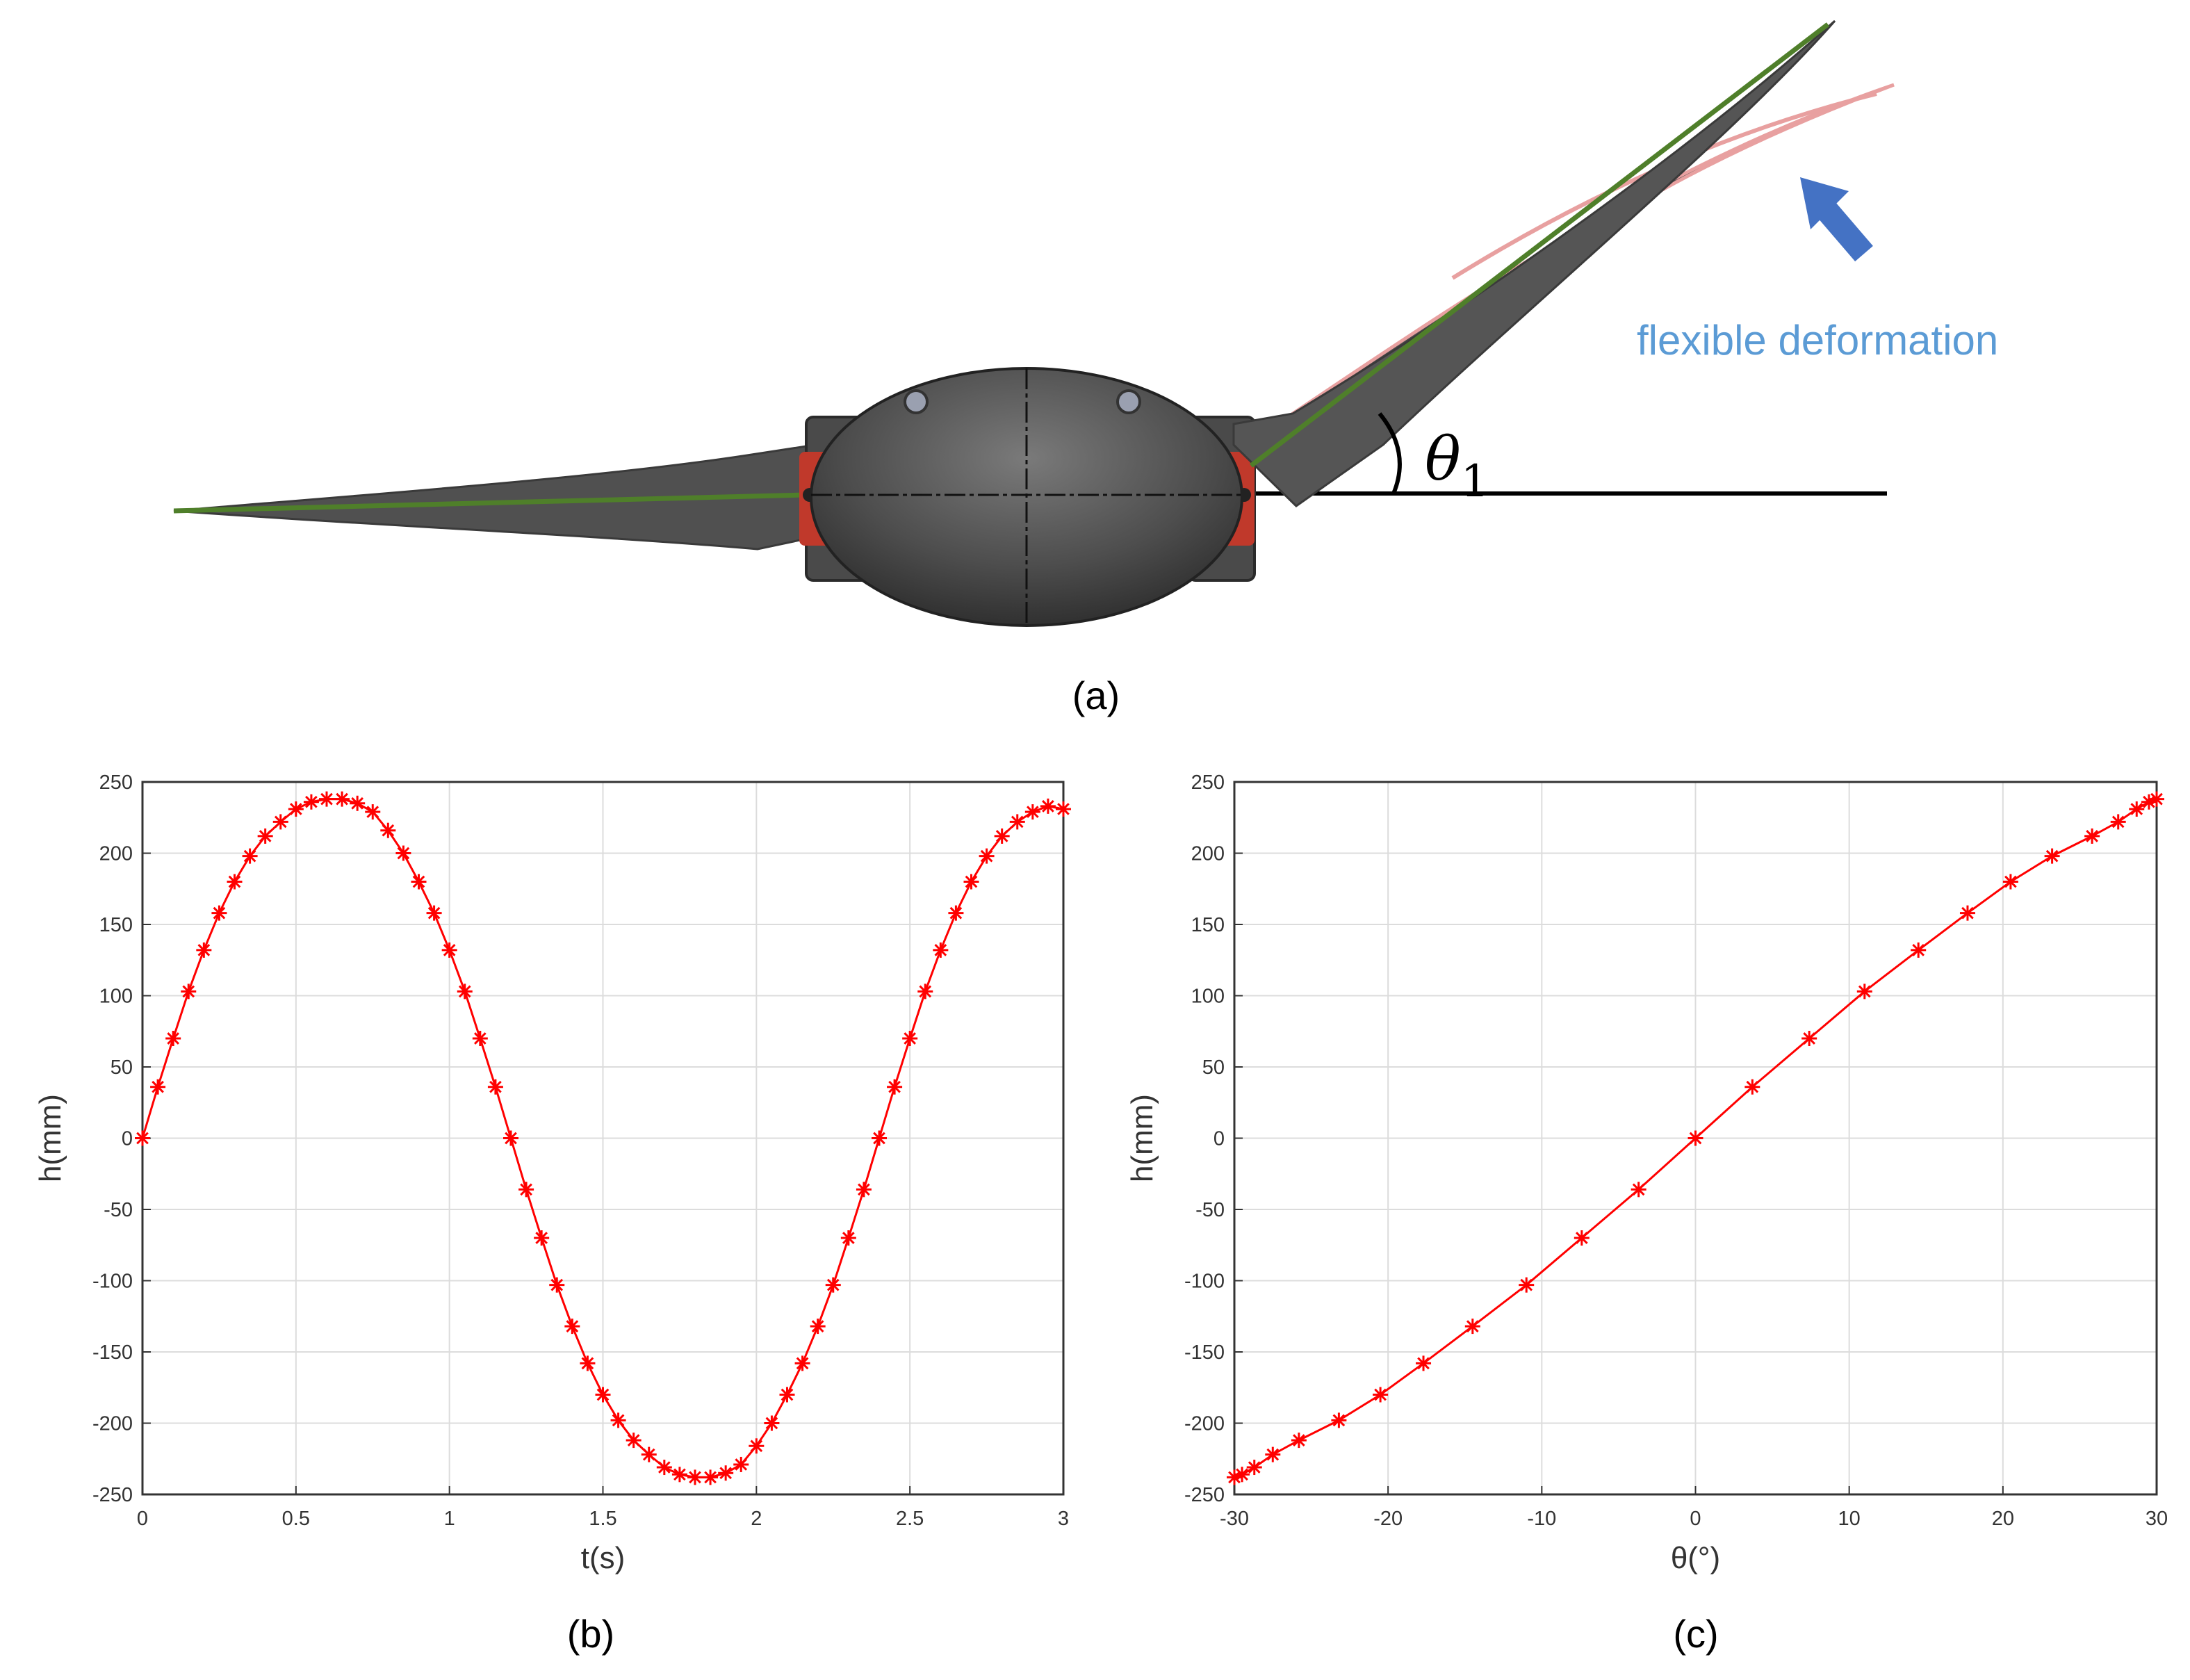 The width and height of the screenshot is (2190, 1680). I want to click on body-screw-left, so click(916, 401).